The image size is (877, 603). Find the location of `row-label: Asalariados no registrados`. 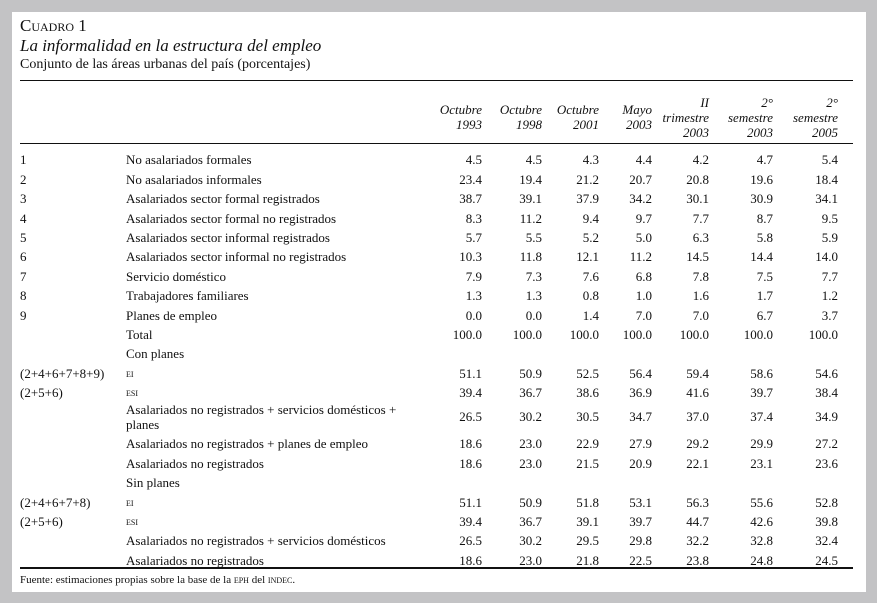

row-label: Asalariados no registrados is located at coordinates (195, 463).